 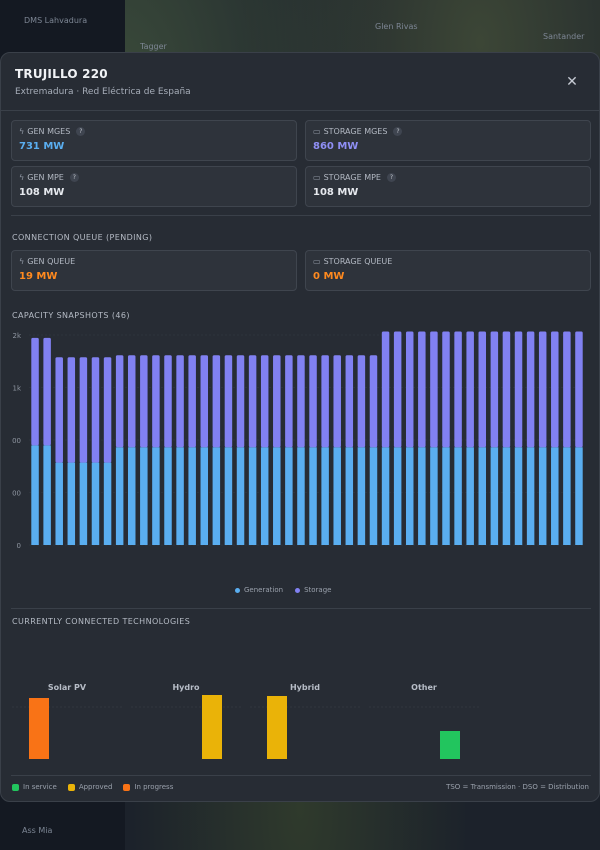 What do you see at coordinates (154, 186) in the screenshot?
I see `gen-mpe-card: ϟ GEN MPE? 108 MW` at bounding box center [154, 186].